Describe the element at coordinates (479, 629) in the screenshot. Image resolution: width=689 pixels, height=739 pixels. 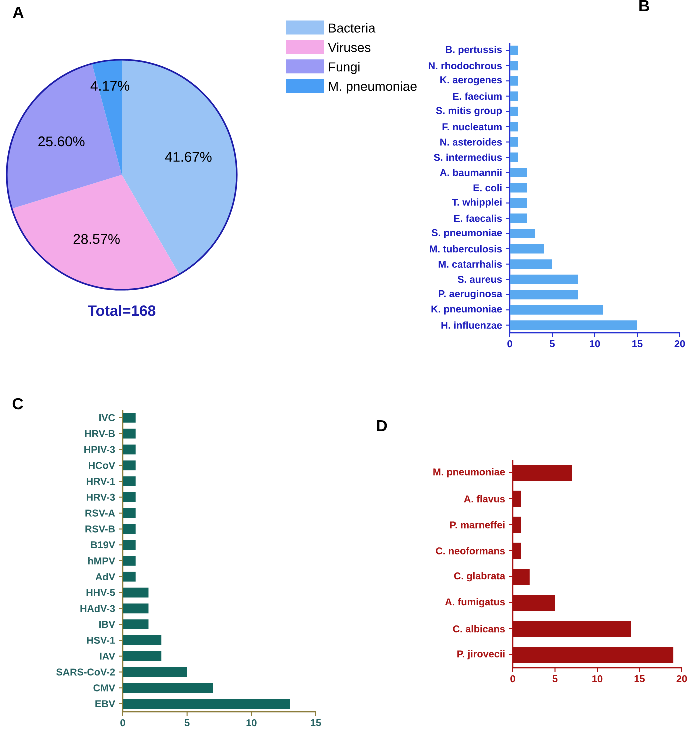
I see `y-tick-label: C. albicans` at that location.